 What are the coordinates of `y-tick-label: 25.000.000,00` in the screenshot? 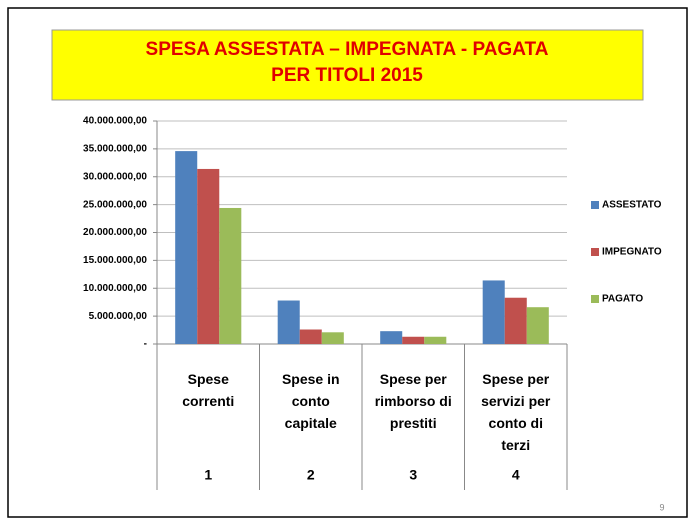 It's located at (115, 204).